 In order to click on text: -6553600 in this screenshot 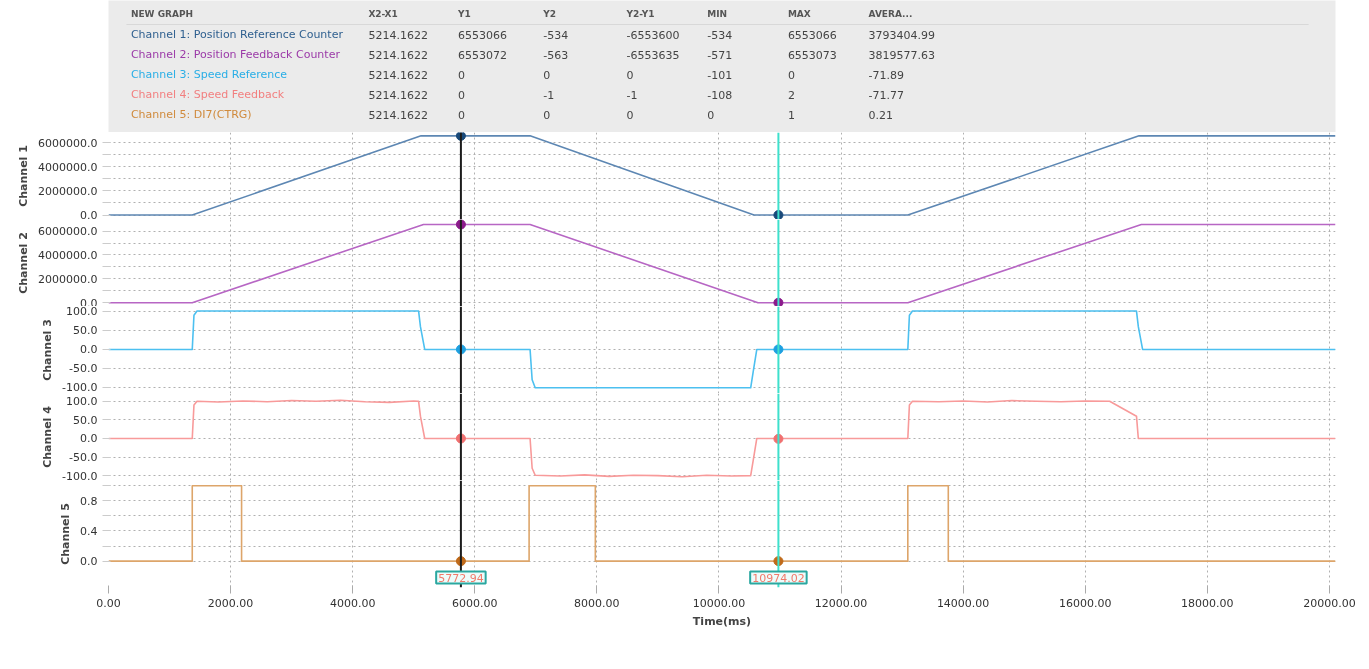, I will do `click(653, 35)`.